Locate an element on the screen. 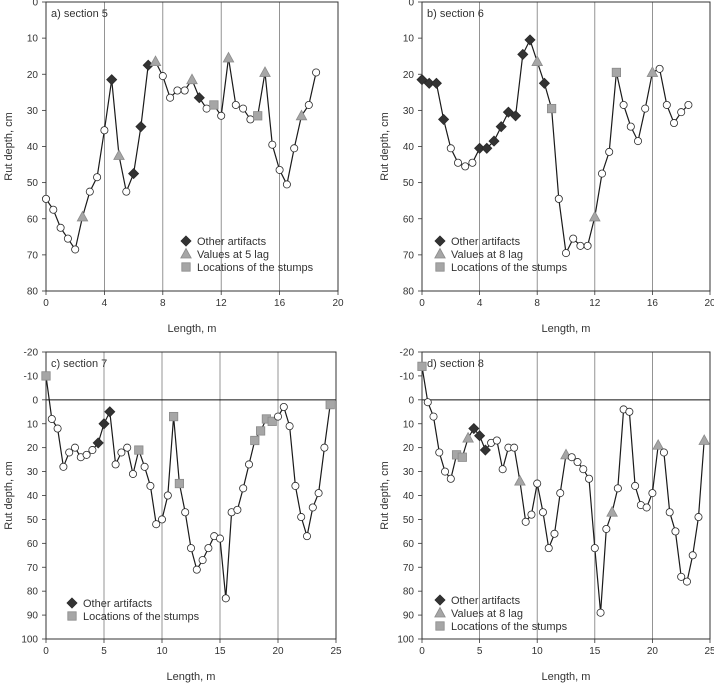 The image size is (714, 686). legend-label: Locations of the stumps is located at coordinates (509, 627).